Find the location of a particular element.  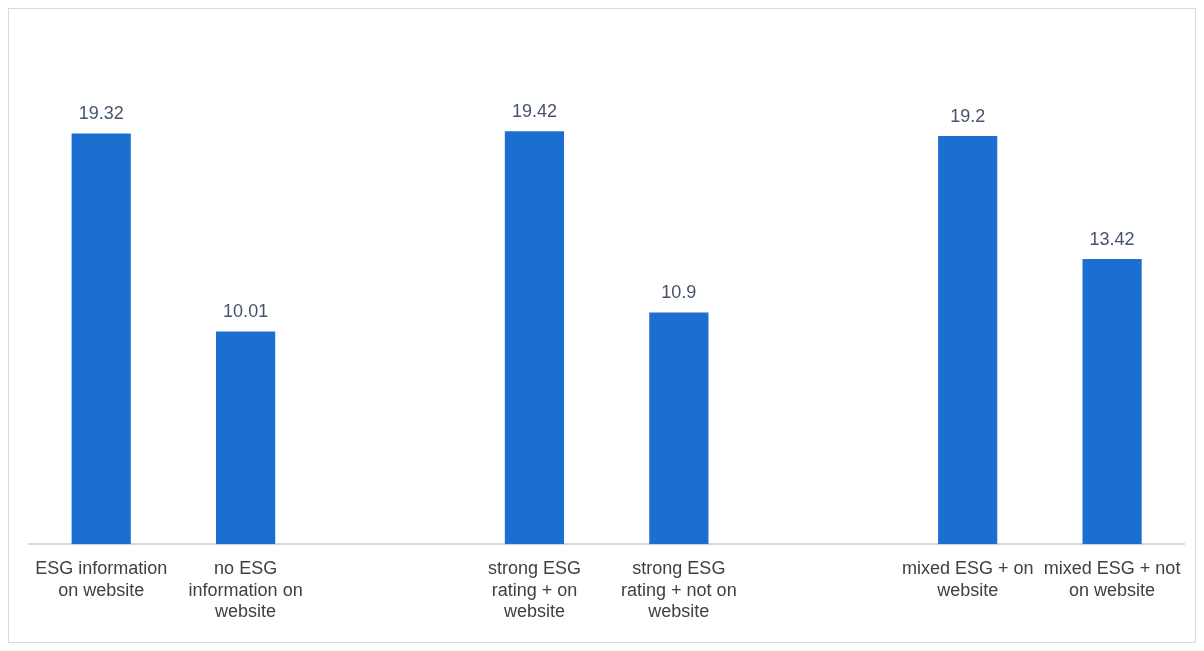

x-tick-label: mixed ESG + not on website is located at coordinates (1112, 578).